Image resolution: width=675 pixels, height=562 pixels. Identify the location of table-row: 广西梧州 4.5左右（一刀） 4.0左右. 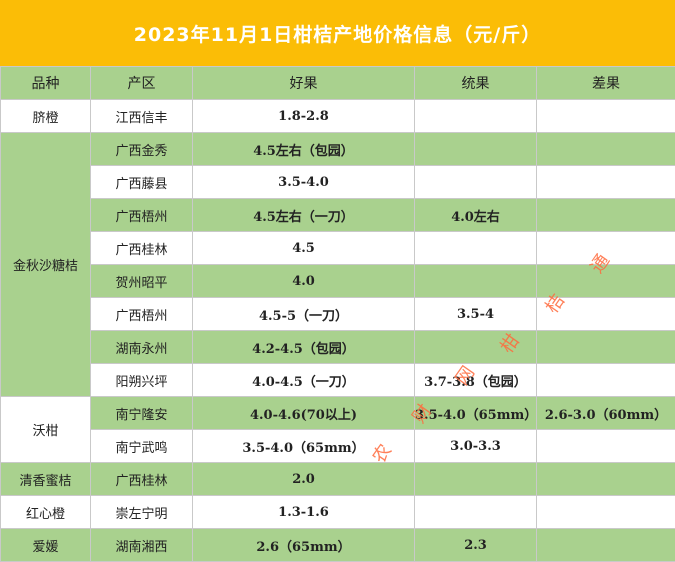
(338, 215).